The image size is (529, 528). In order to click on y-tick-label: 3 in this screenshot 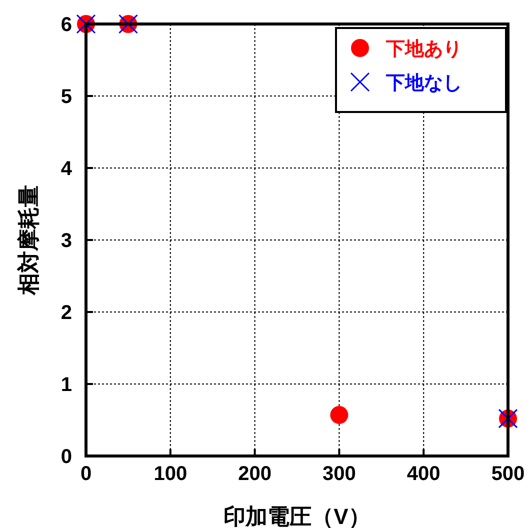, I will do `click(66, 241)`.